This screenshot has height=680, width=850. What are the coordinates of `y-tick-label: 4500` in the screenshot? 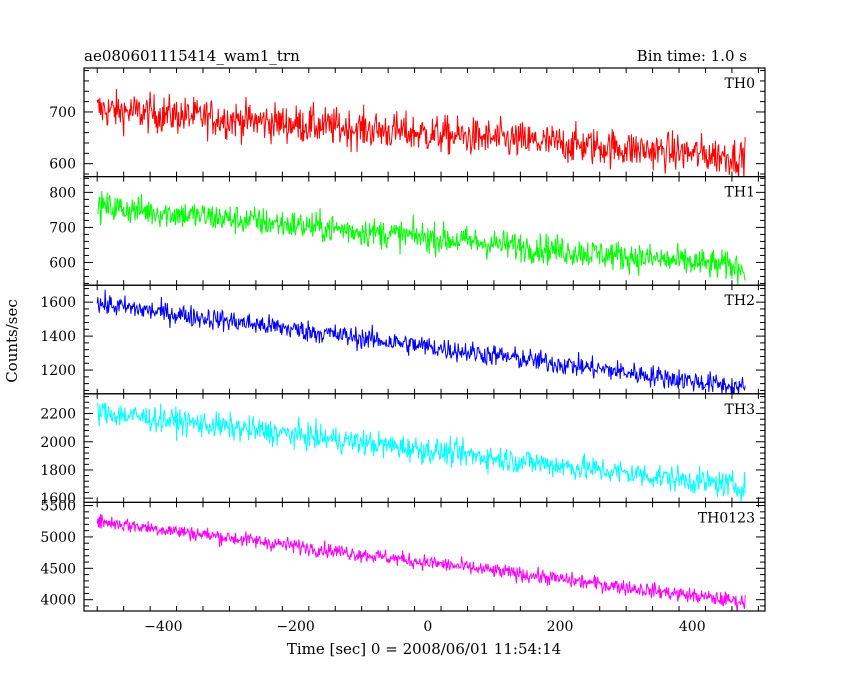 It's located at (58, 569).